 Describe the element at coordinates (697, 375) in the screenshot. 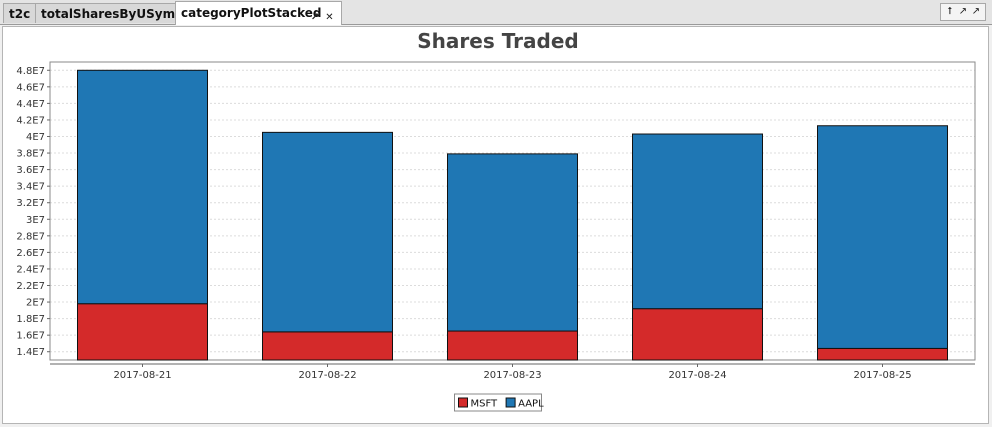

I see `x-tick-label: 2017-08-24` at that location.